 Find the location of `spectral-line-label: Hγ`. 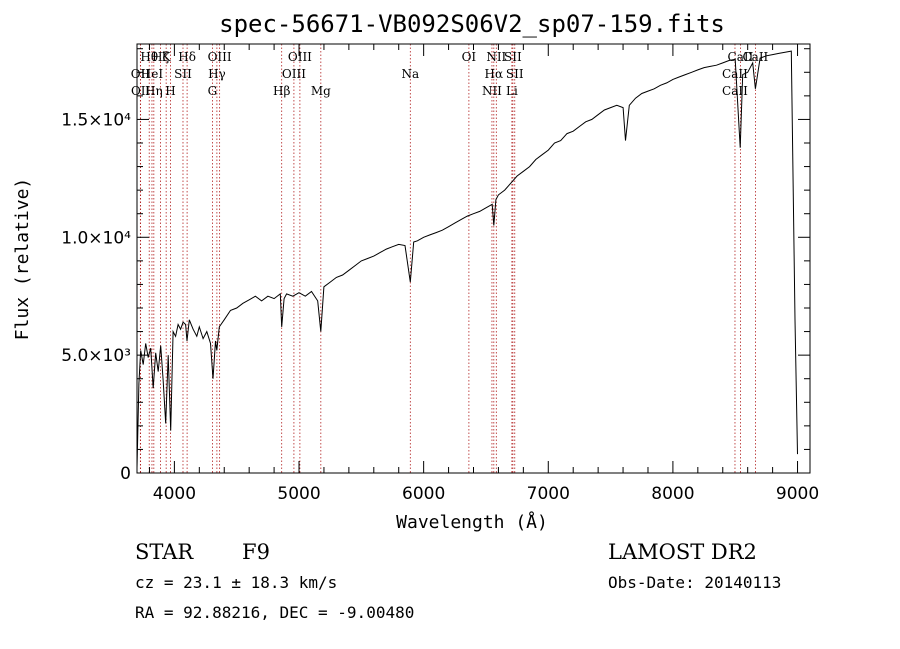

spectral-line-label: Hγ is located at coordinates (217, 74).